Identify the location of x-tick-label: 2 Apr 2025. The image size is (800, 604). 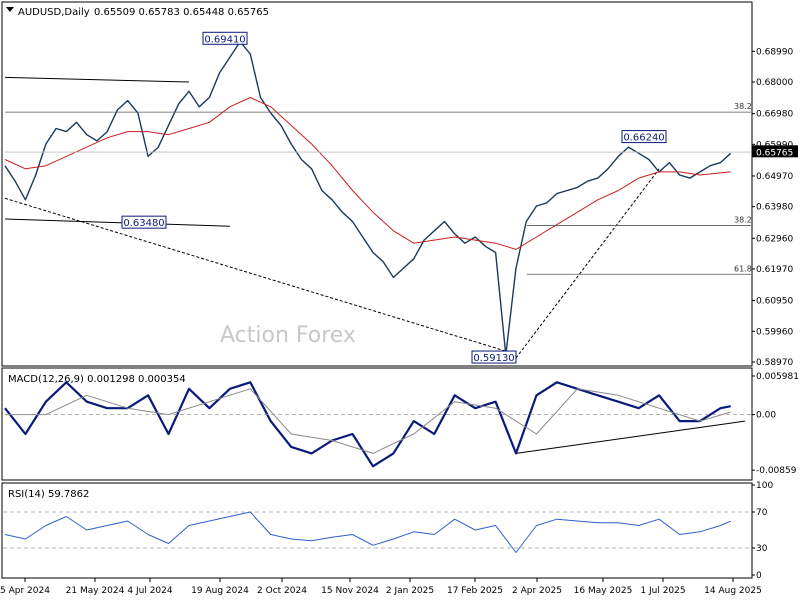
(537, 591).